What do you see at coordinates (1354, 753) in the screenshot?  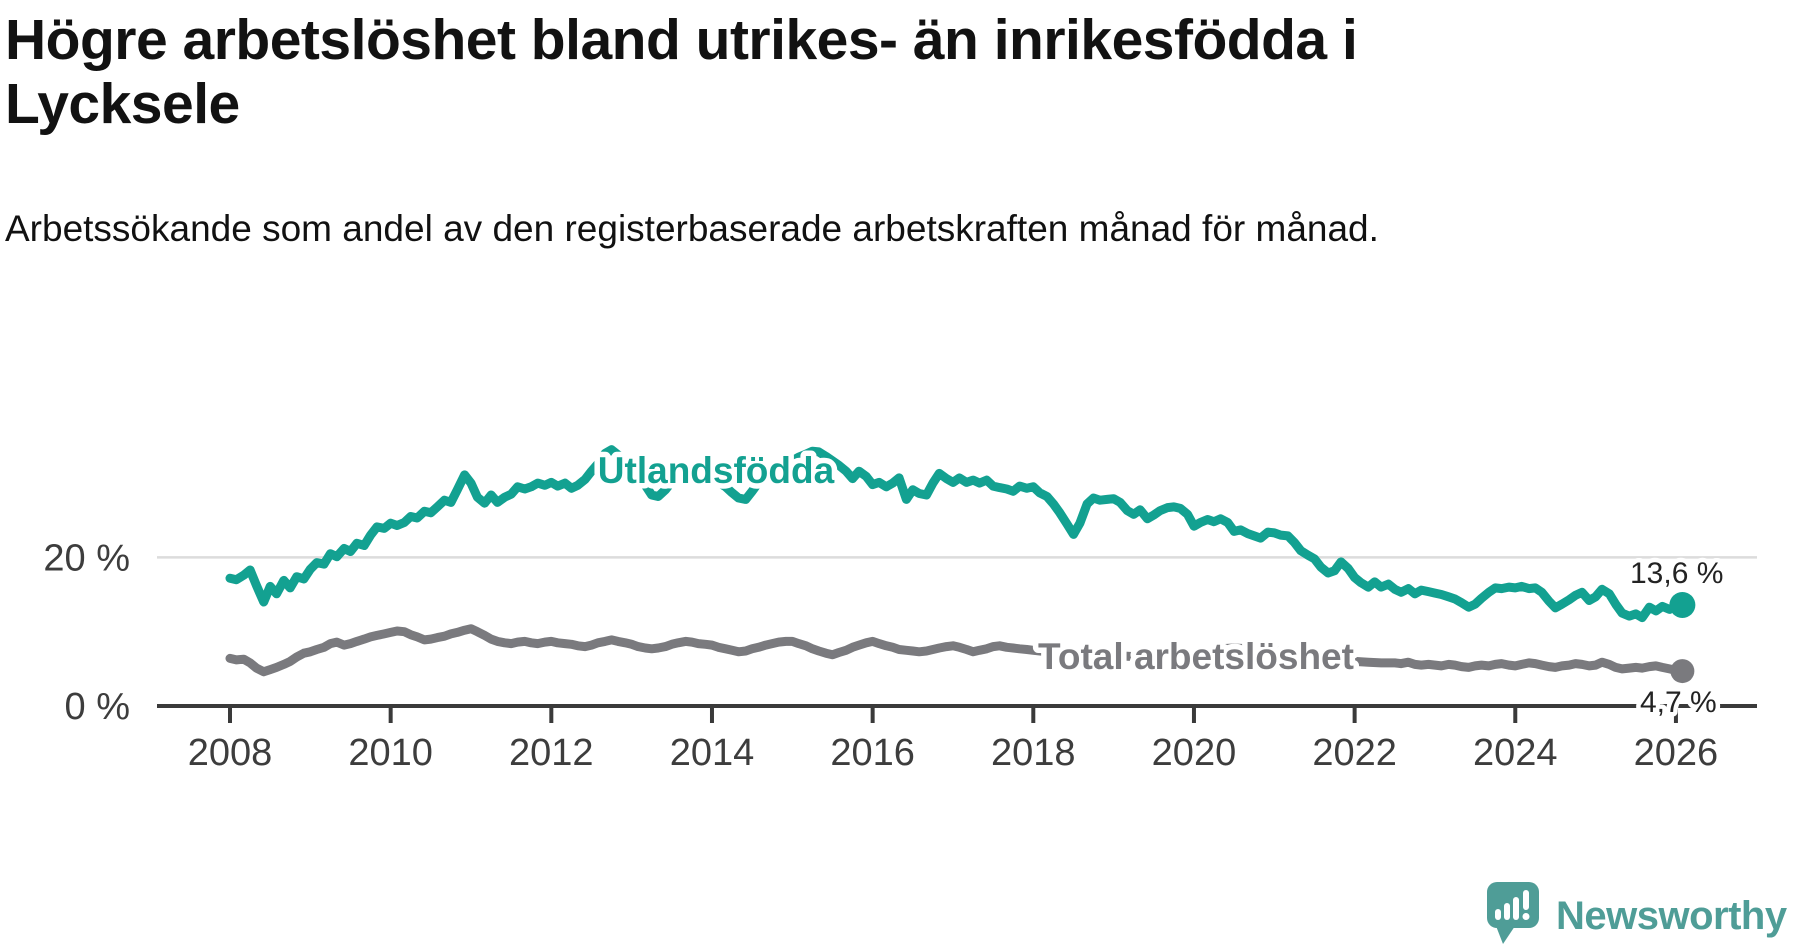 I see `x-axis-tick-label-2022: 2022` at bounding box center [1354, 753].